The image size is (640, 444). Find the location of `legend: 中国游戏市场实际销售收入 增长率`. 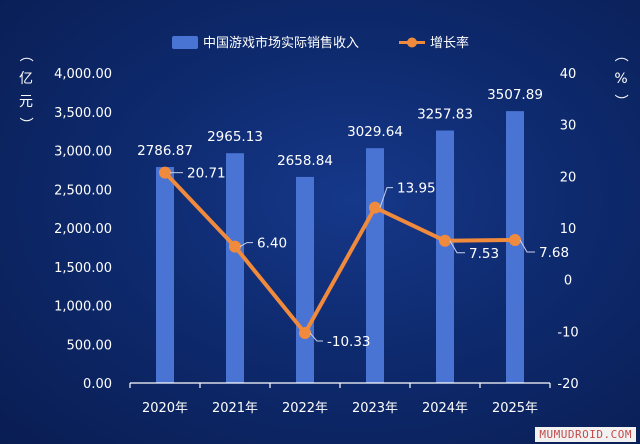

legend: 中国游戏市场实际销售收入 增长率 is located at coordinates (320, 43).